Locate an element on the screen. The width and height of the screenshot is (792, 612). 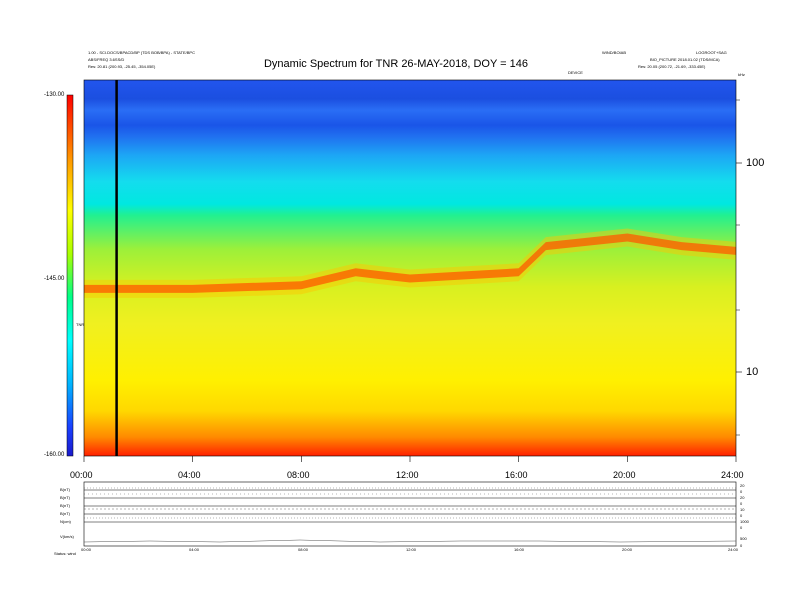
panel-label-2: B(nT) is located at coordinates (65, 497).